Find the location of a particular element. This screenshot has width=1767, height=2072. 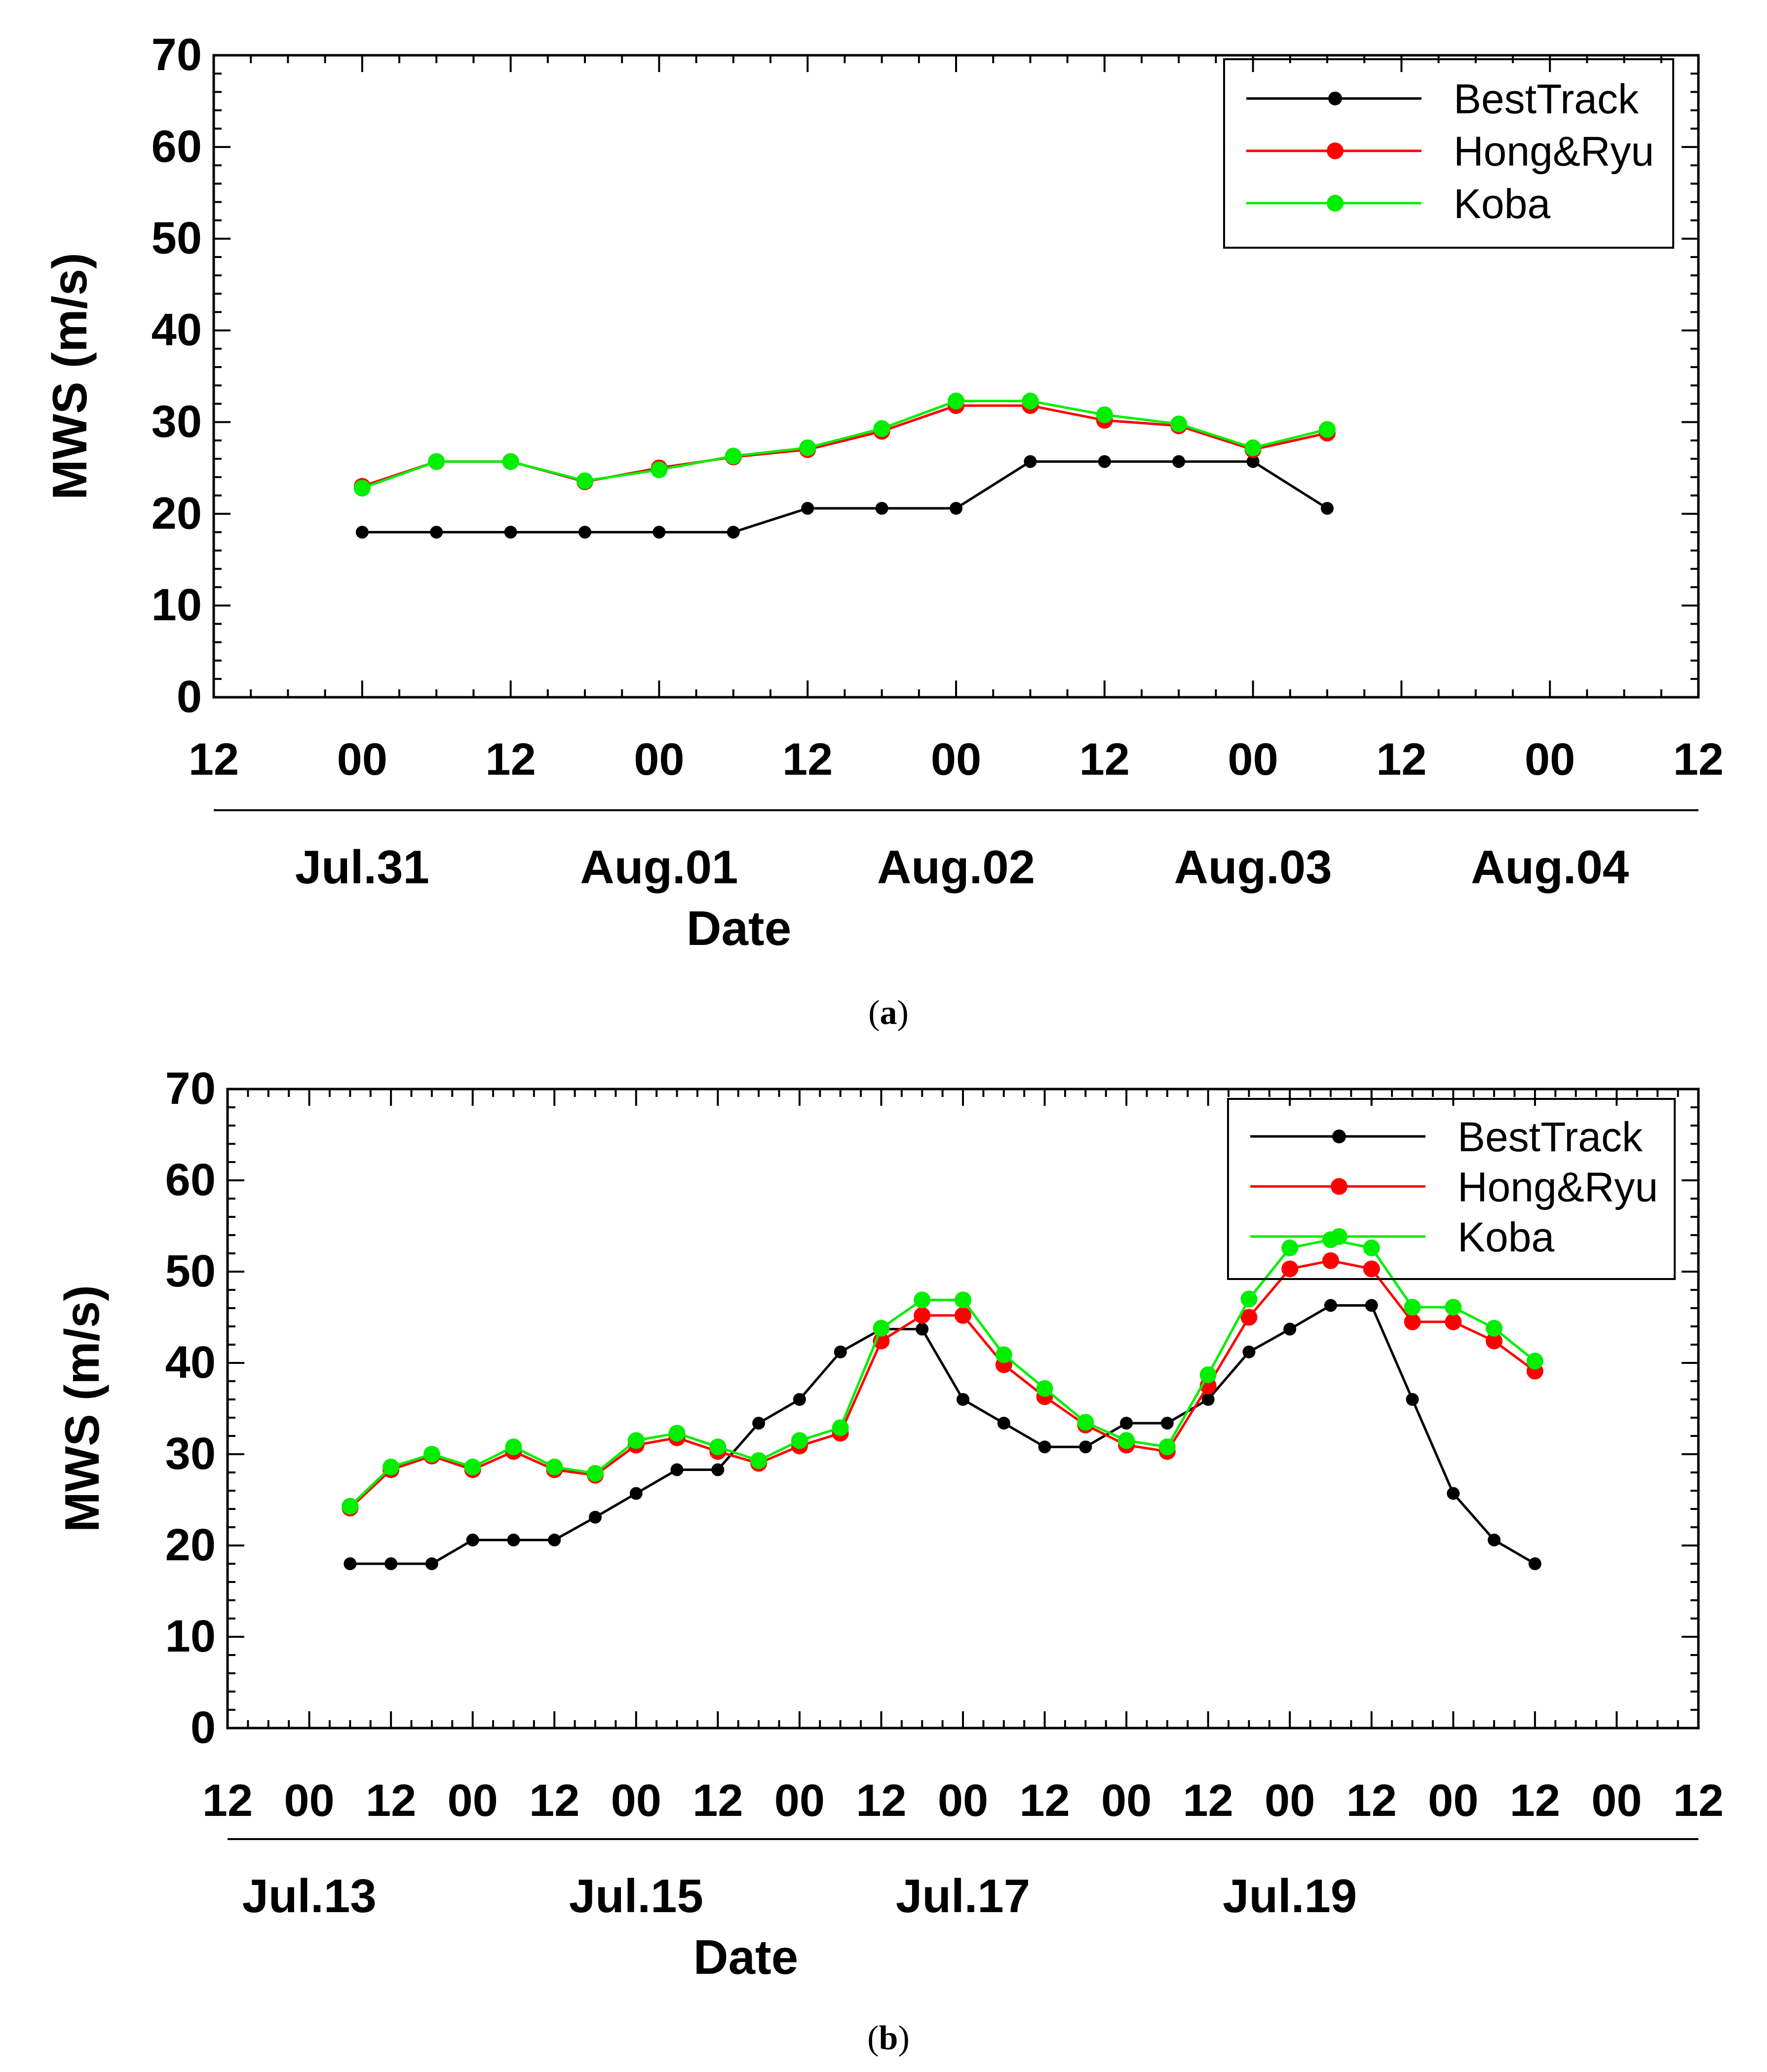

date-label: Aug.04 is located at coordinates (1550, 867).